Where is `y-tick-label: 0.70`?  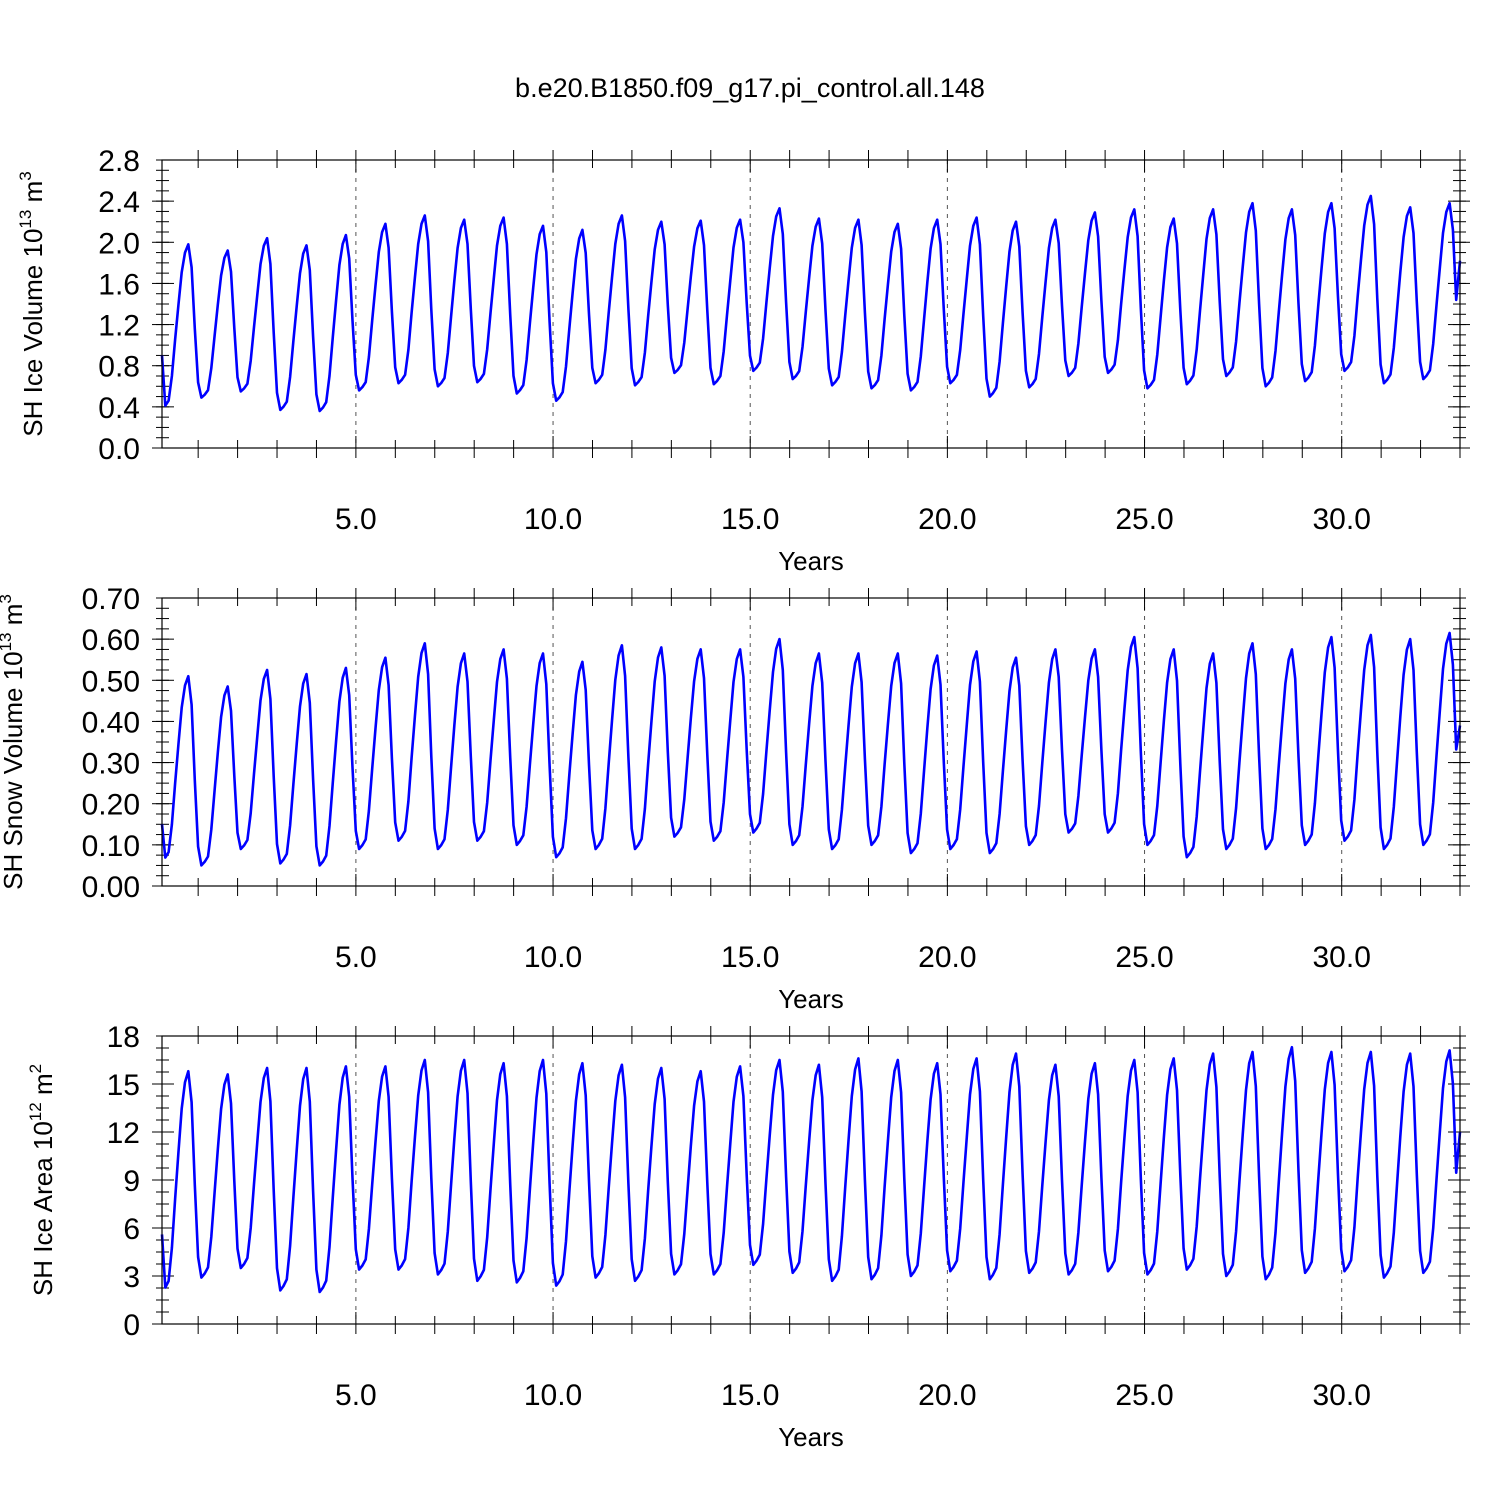
y-tick-label: 0.70 is located at coordinates (111, 599).